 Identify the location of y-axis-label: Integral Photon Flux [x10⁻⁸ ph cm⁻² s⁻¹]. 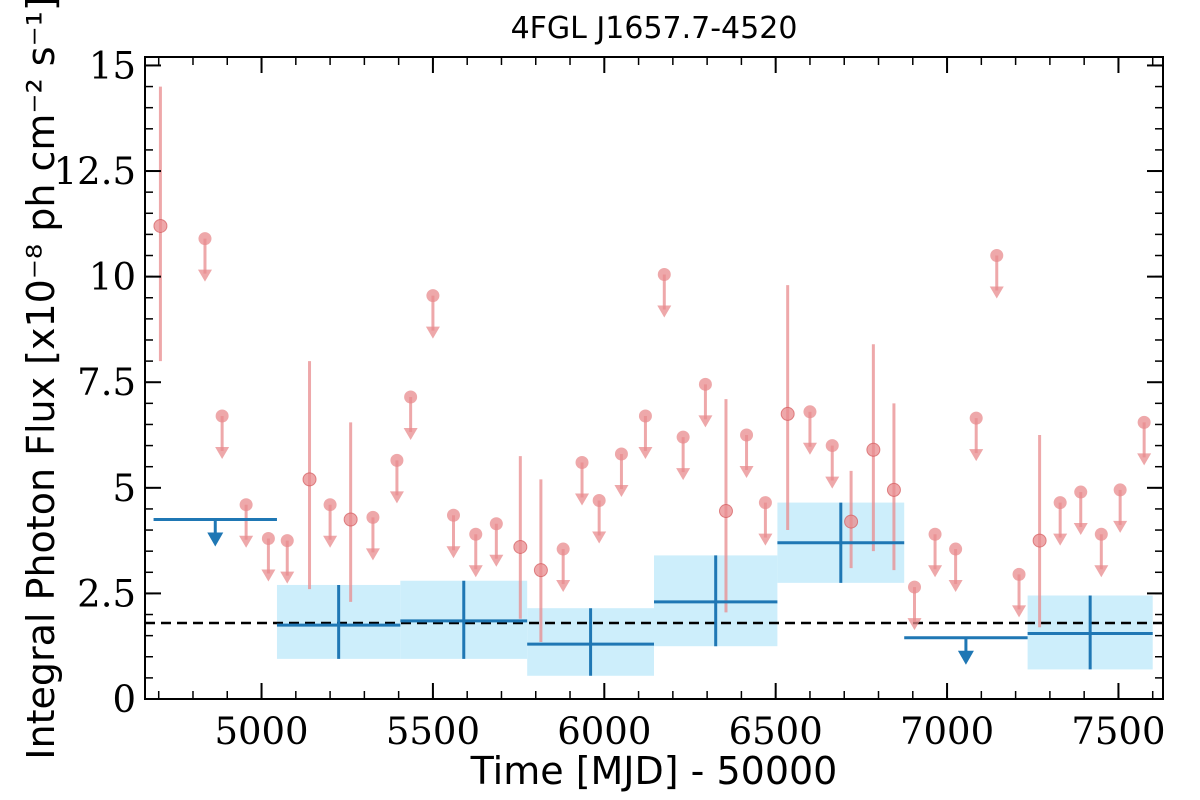
(41, 380).